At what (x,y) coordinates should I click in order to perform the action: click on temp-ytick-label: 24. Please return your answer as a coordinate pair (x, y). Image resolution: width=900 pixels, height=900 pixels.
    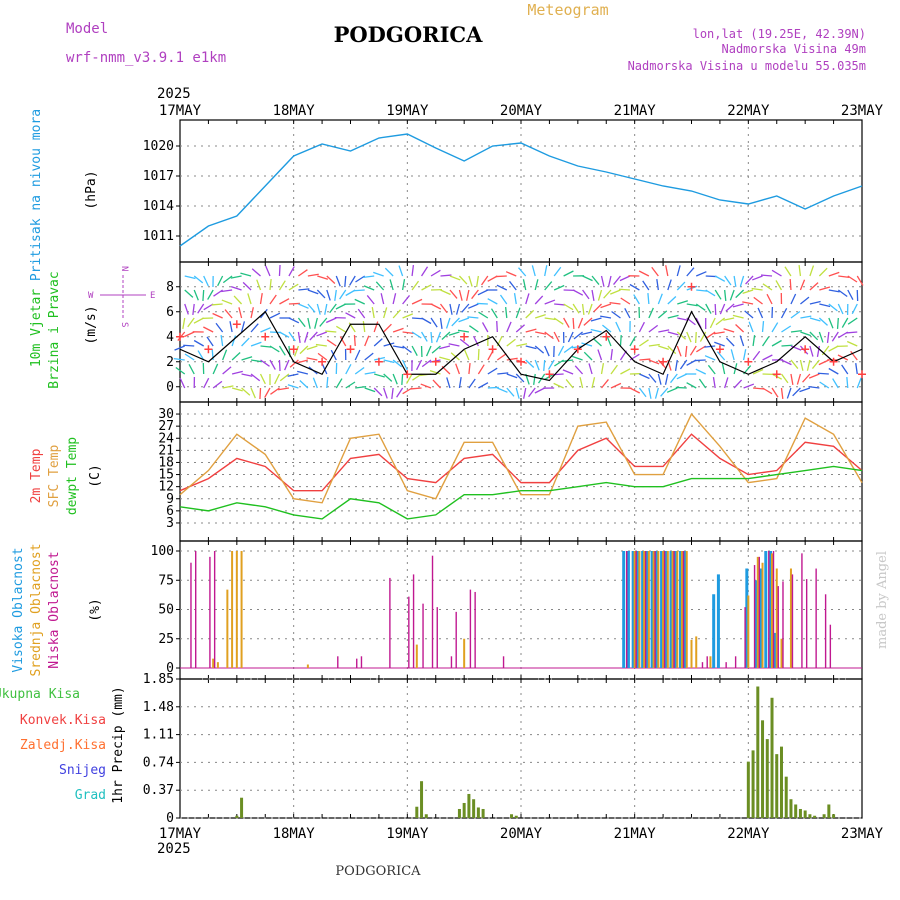
    Looking at the image, I should click on (166, 438).